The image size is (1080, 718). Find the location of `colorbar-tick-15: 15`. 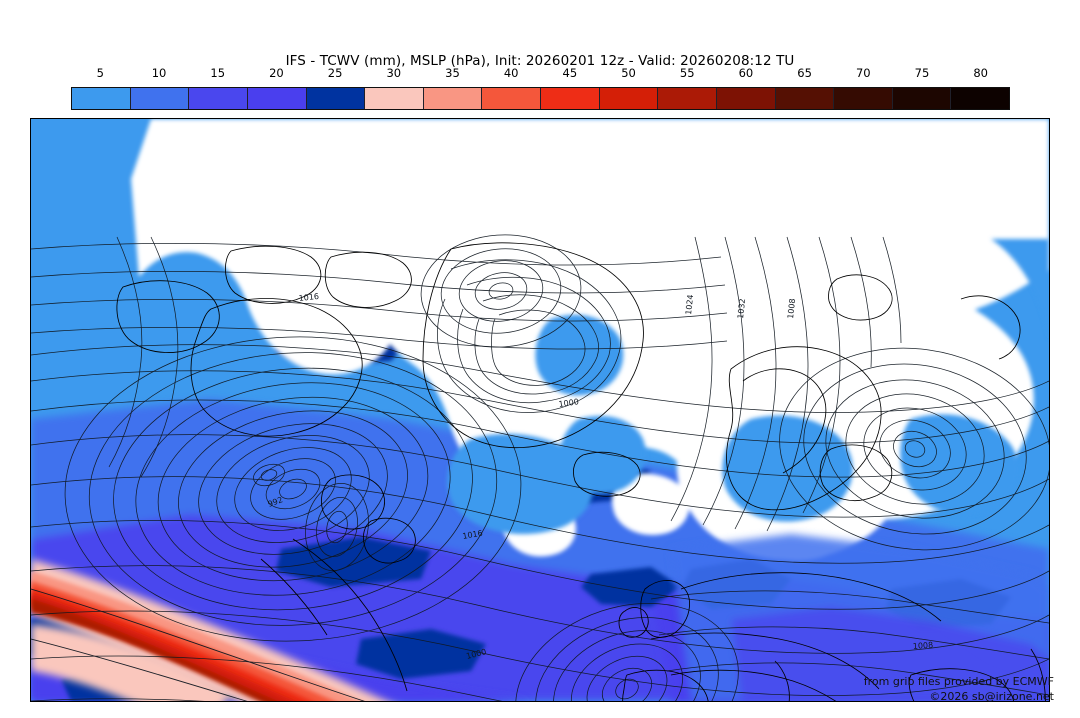

colorbar-tick-15: 15 is located at coordinates (218, 73).